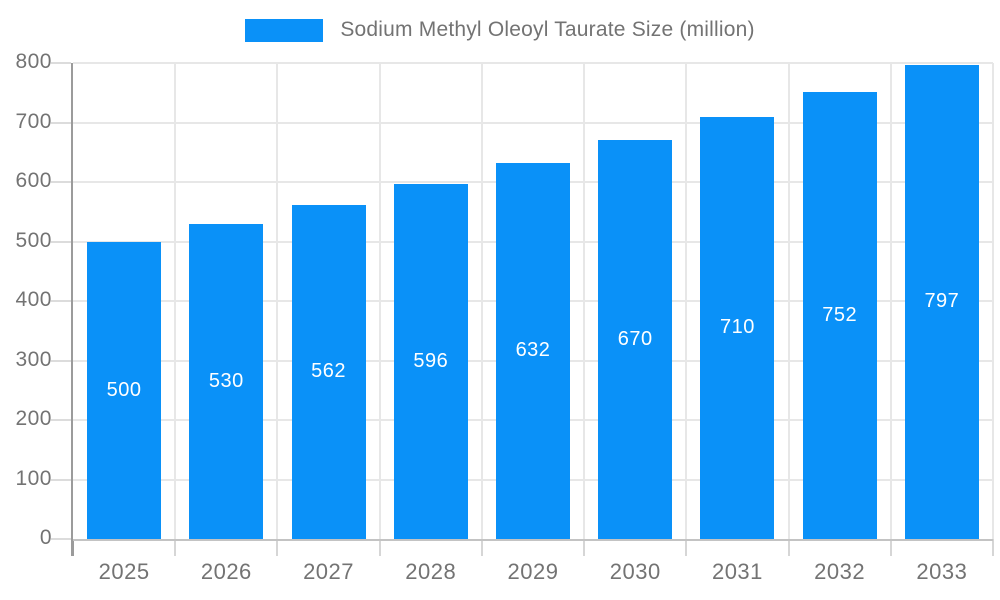 This screenshot has width=1000, height=600. I want to click on bar-2028: 596, so click(430, 361).